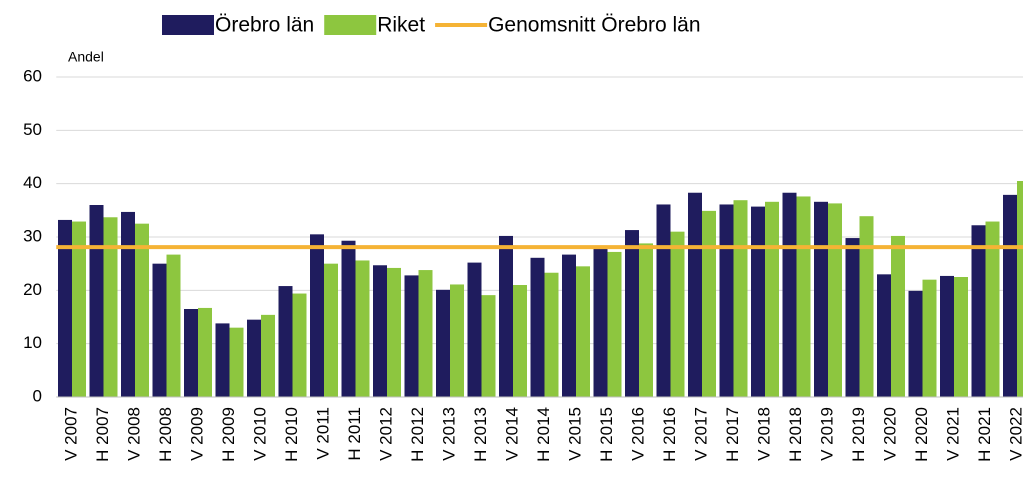  What do you see at coordinates (889, 434) in the screenshot?
I see `x-tick-label: V 2020` at bounding box center [889, 434].